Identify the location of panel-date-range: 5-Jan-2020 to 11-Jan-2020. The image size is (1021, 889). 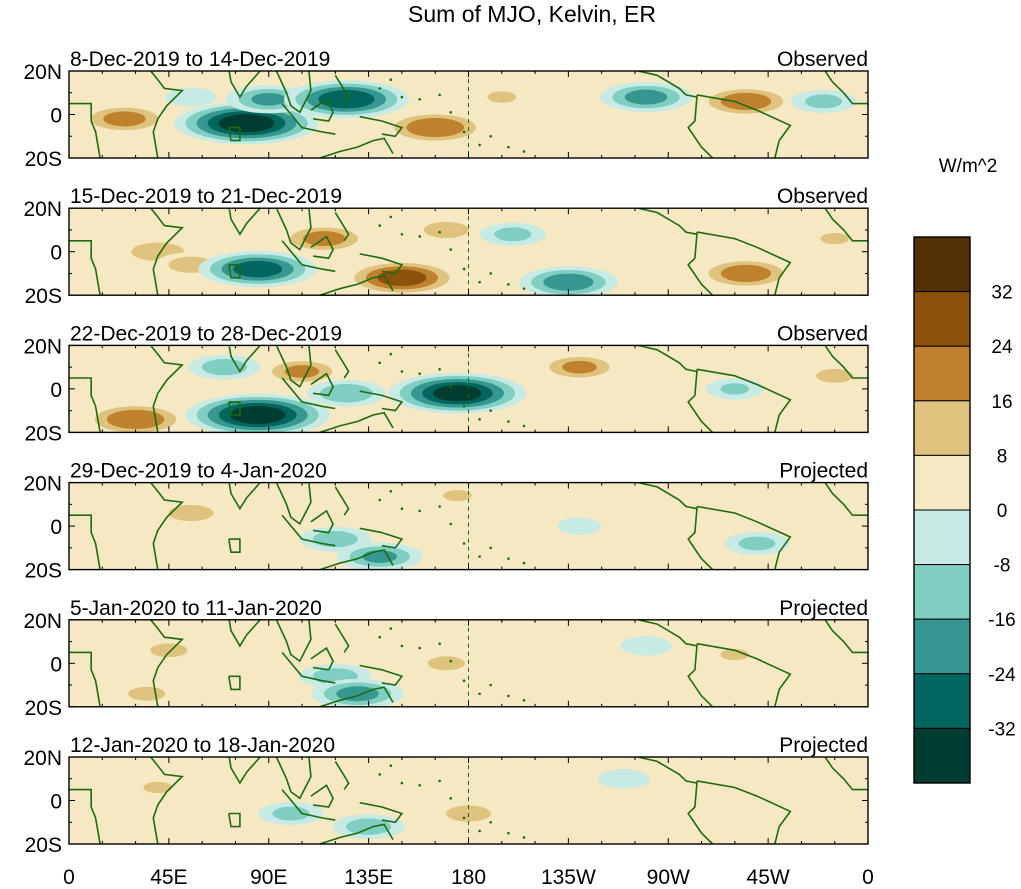
(196, 608).